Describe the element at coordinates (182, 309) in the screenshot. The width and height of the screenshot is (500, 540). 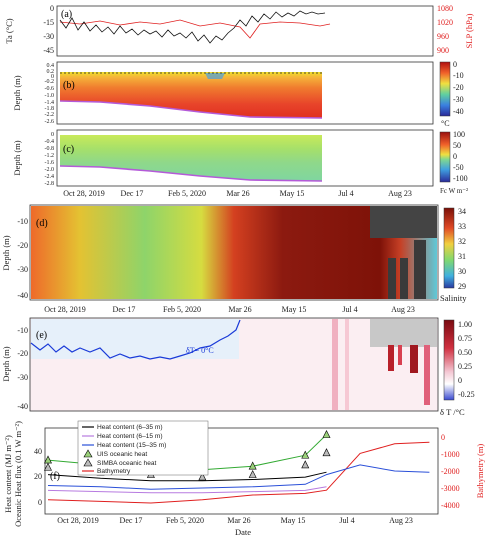
I see `date-tick-d-2: Feb 5, 2020` at that location.